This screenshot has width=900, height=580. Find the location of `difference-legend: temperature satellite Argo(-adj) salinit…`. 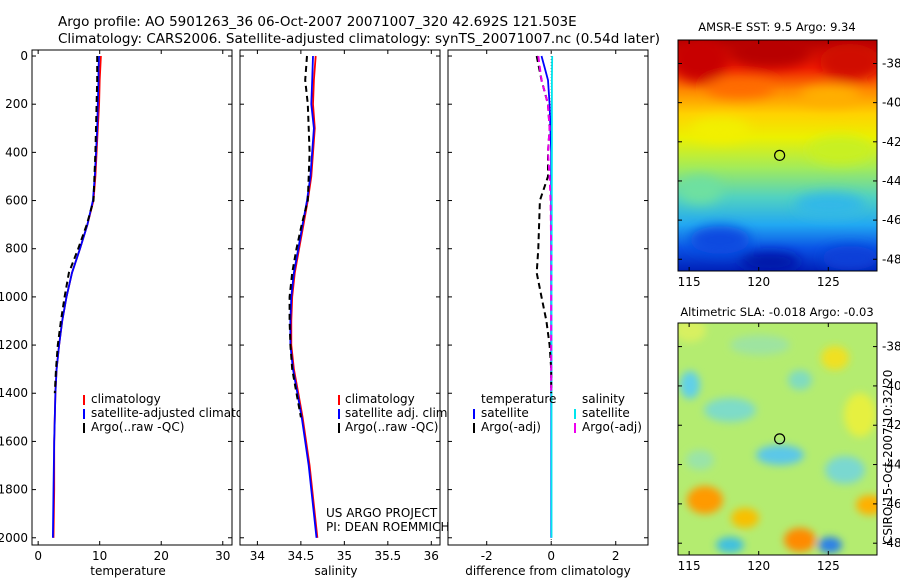

difference-legend: temperature satellite Argo(-adj) salinit… is located at coordinates (557, 413).